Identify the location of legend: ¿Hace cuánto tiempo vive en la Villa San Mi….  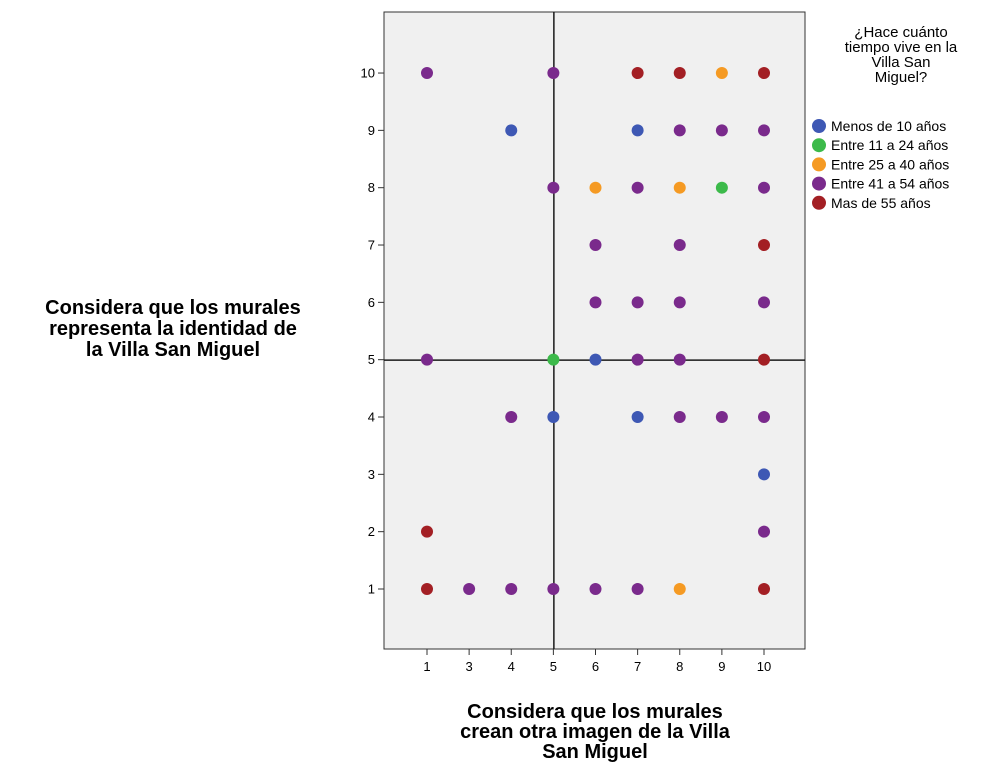
(885, 117).